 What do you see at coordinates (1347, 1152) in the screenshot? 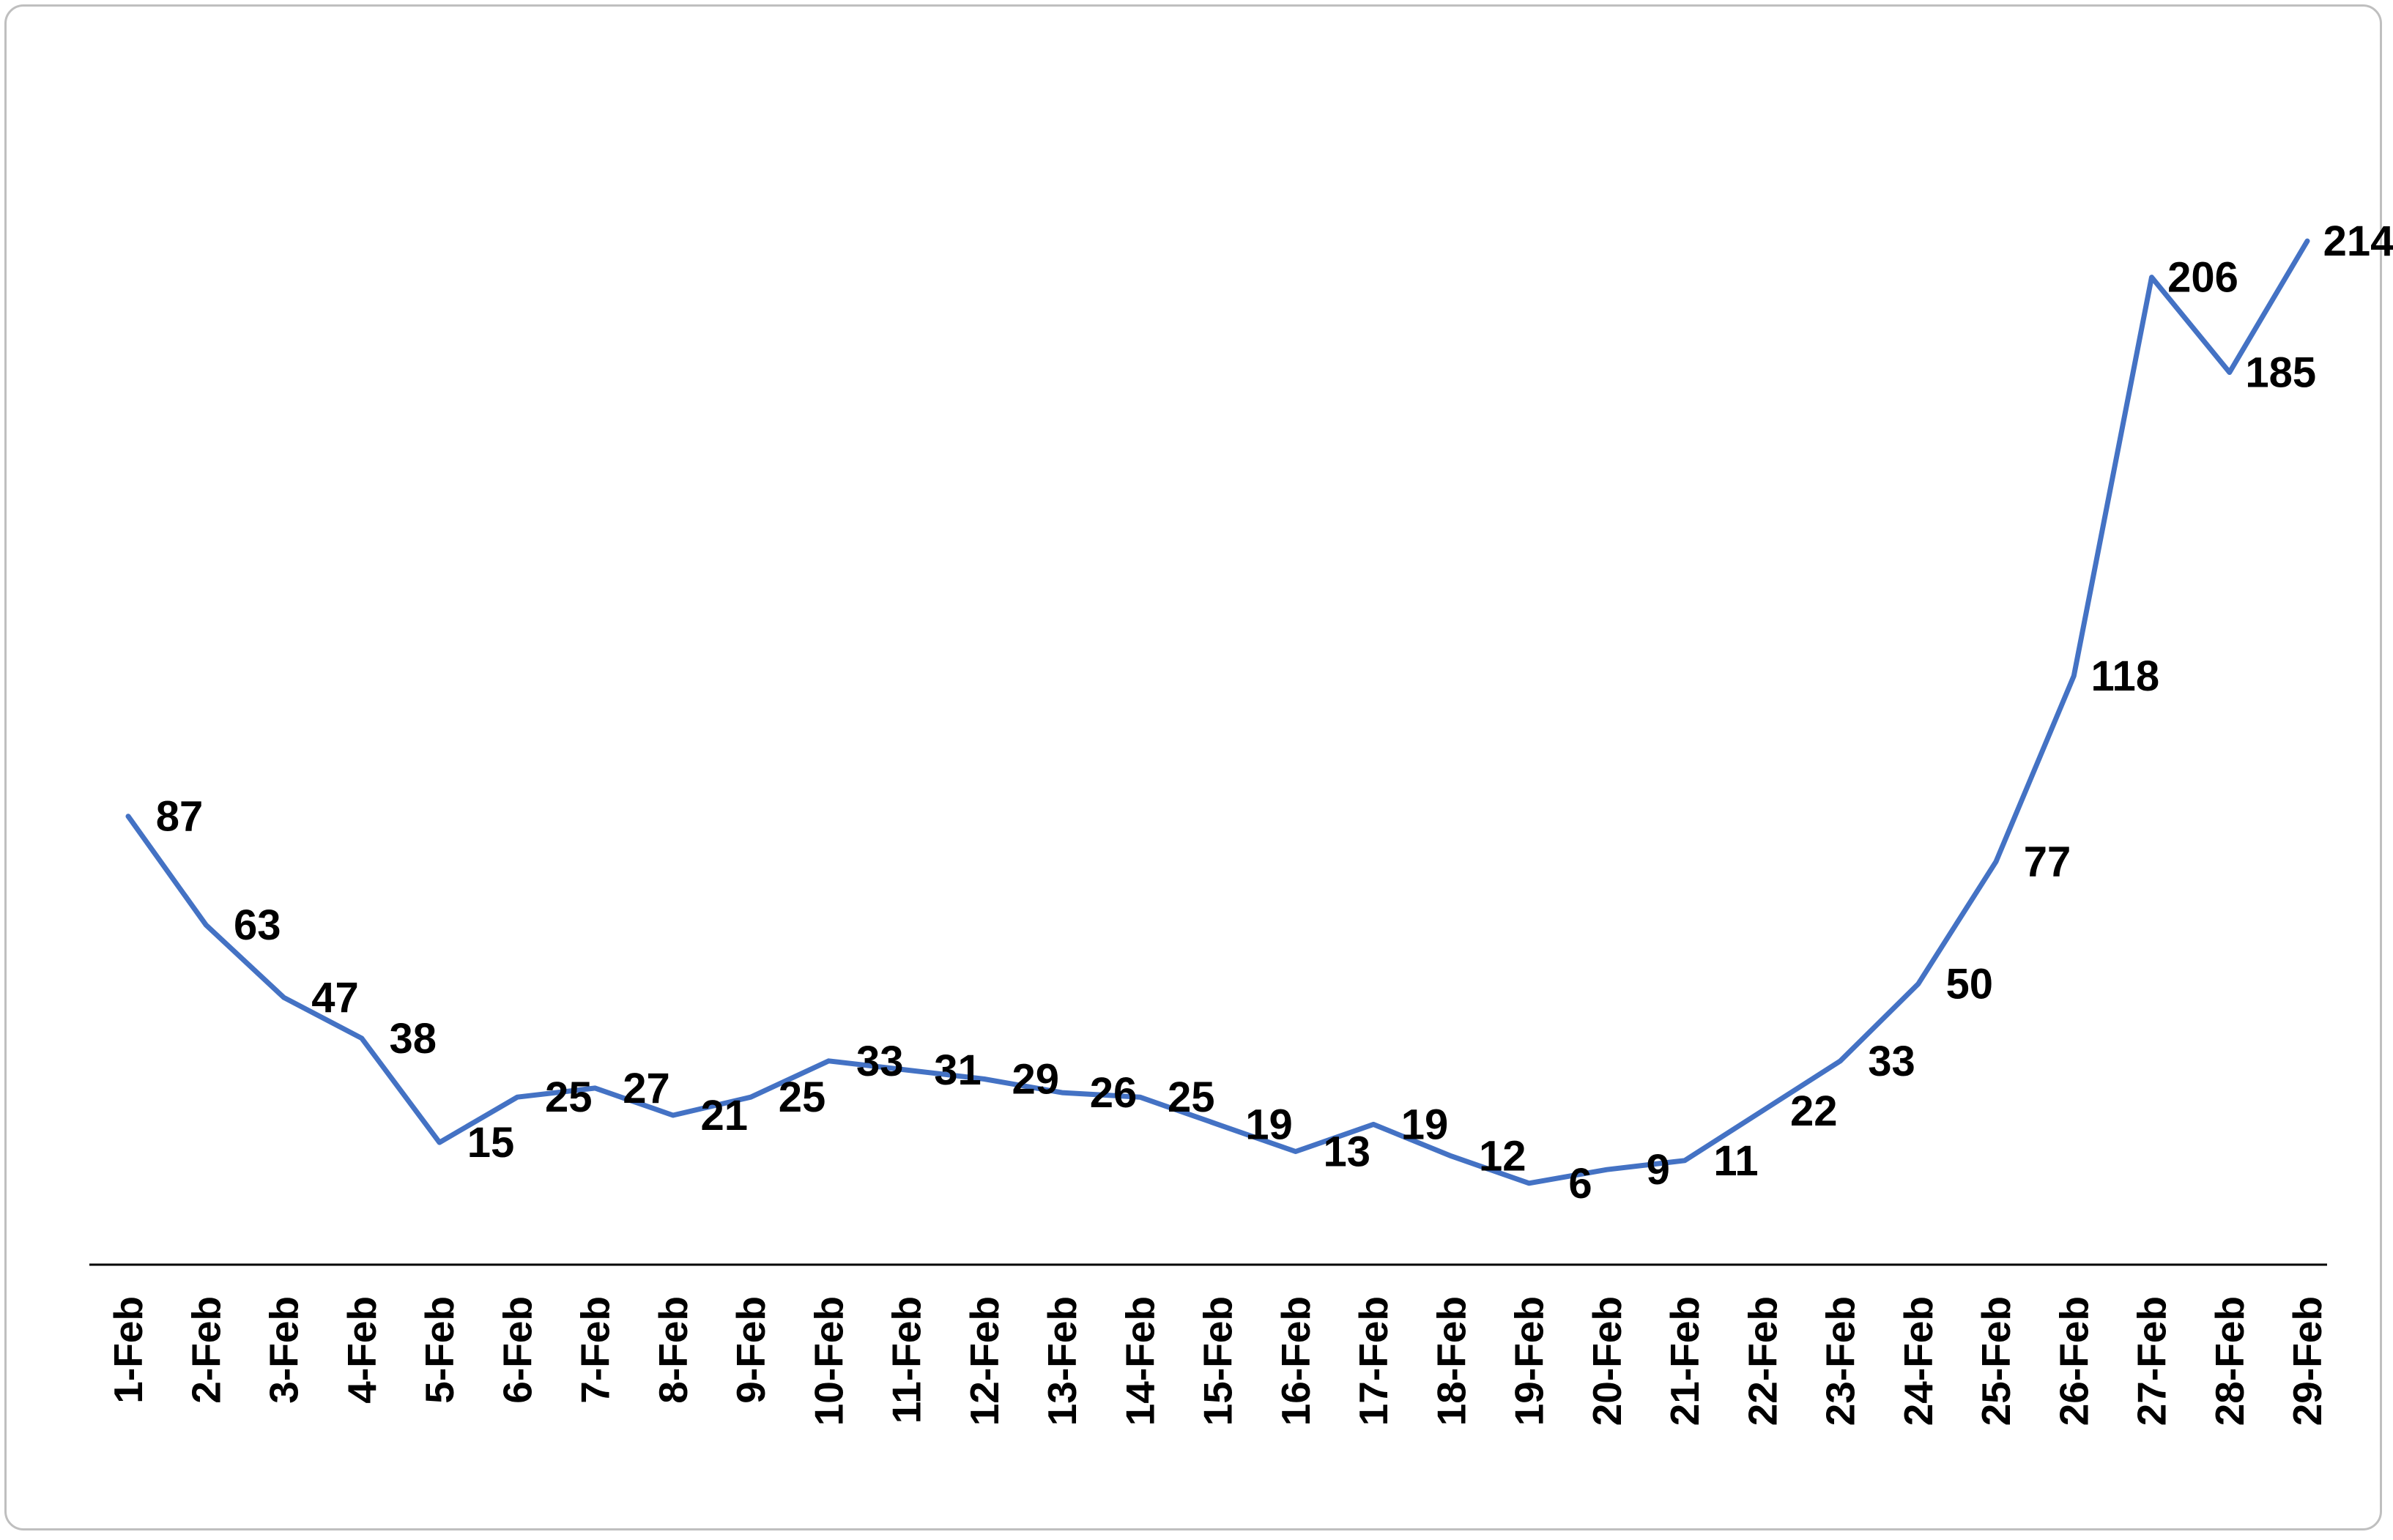
I see `data-label-16-Feb: 13` at bounding box center [1347, 1152].